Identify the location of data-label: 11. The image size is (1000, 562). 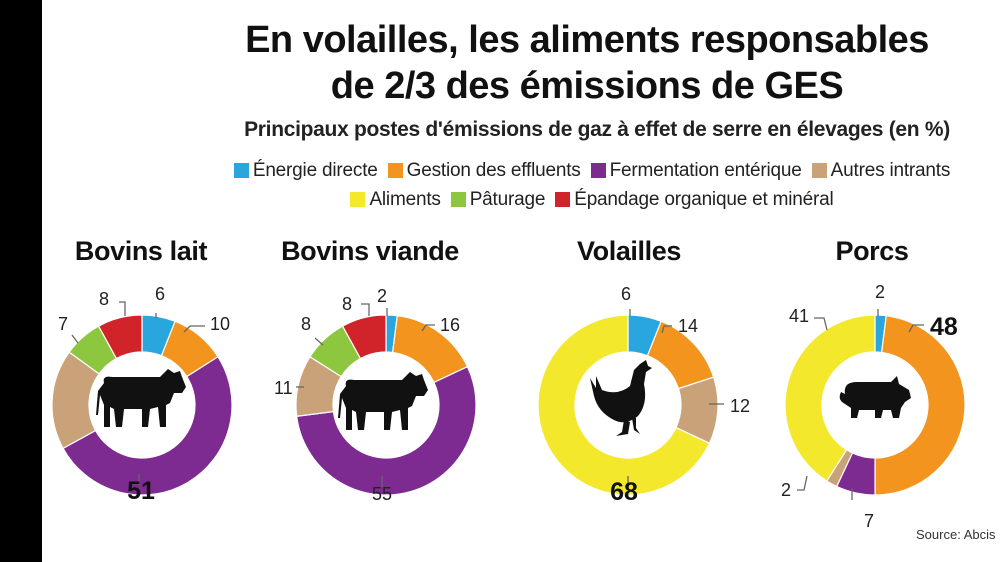
(283, 388).